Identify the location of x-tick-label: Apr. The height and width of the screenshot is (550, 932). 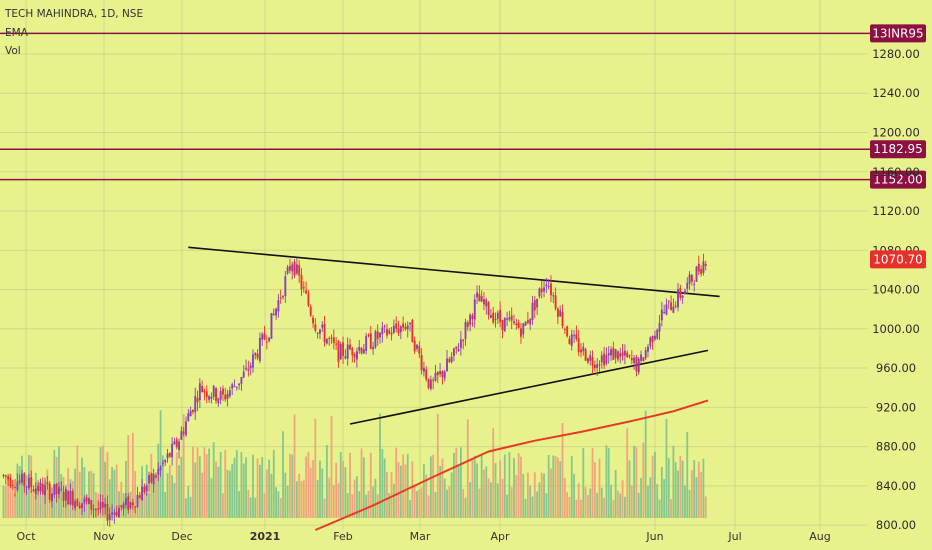
(500, 536).